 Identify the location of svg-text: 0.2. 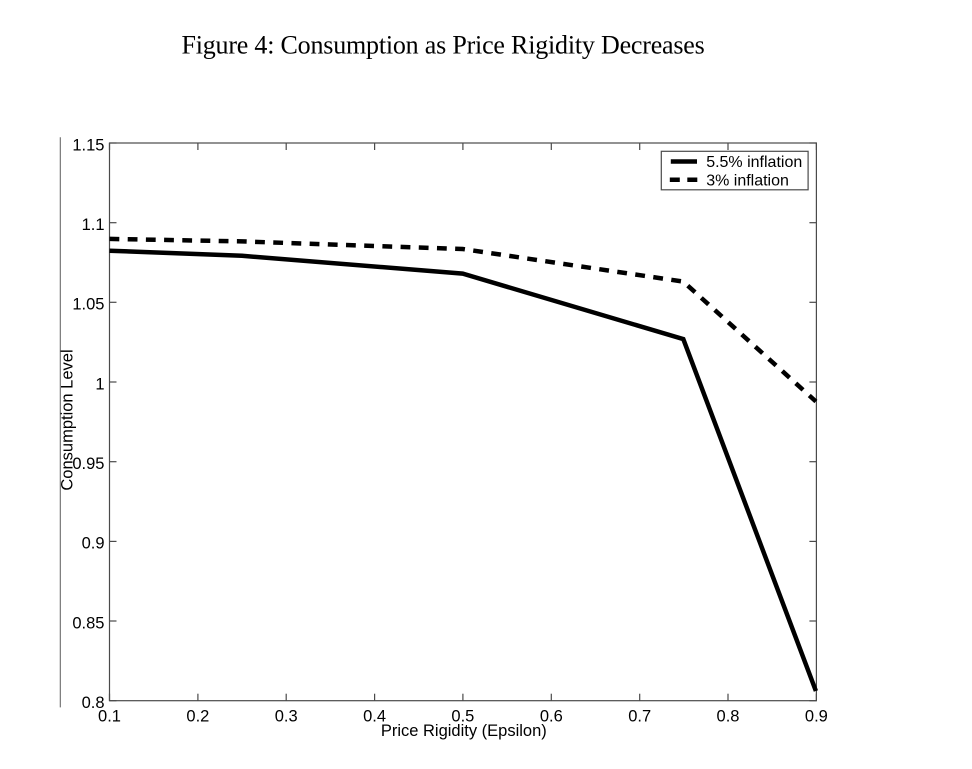
(197, 716).